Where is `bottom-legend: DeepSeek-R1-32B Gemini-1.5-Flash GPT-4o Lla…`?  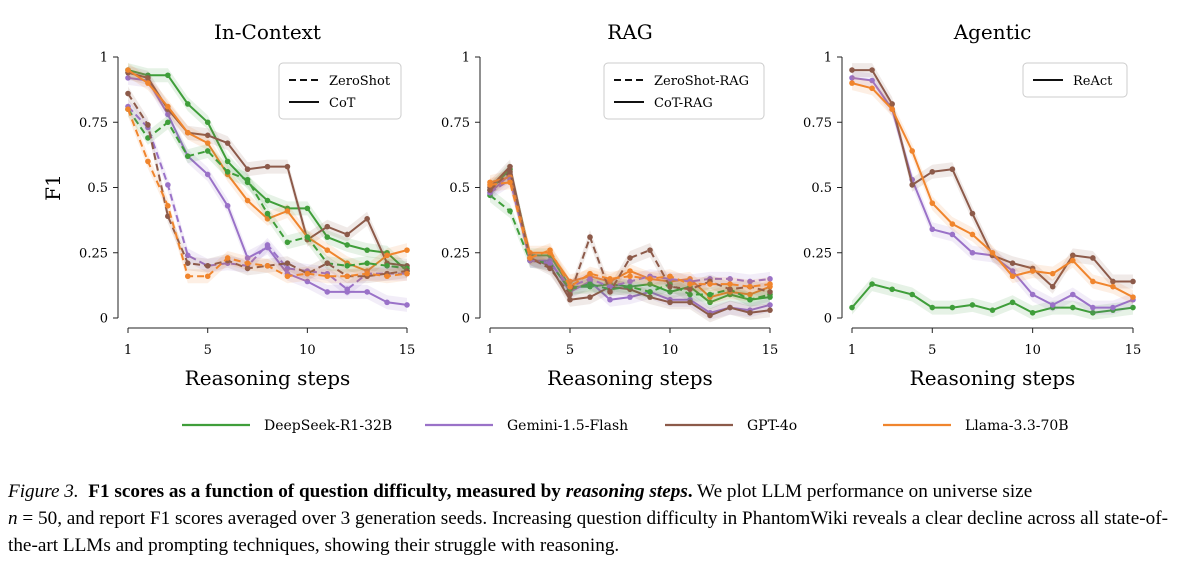 bottom-legend: DeepSeek-R1-32B Gemini-1.5-Flash GPT-4o Lla… is located at coordinates (625, 426).